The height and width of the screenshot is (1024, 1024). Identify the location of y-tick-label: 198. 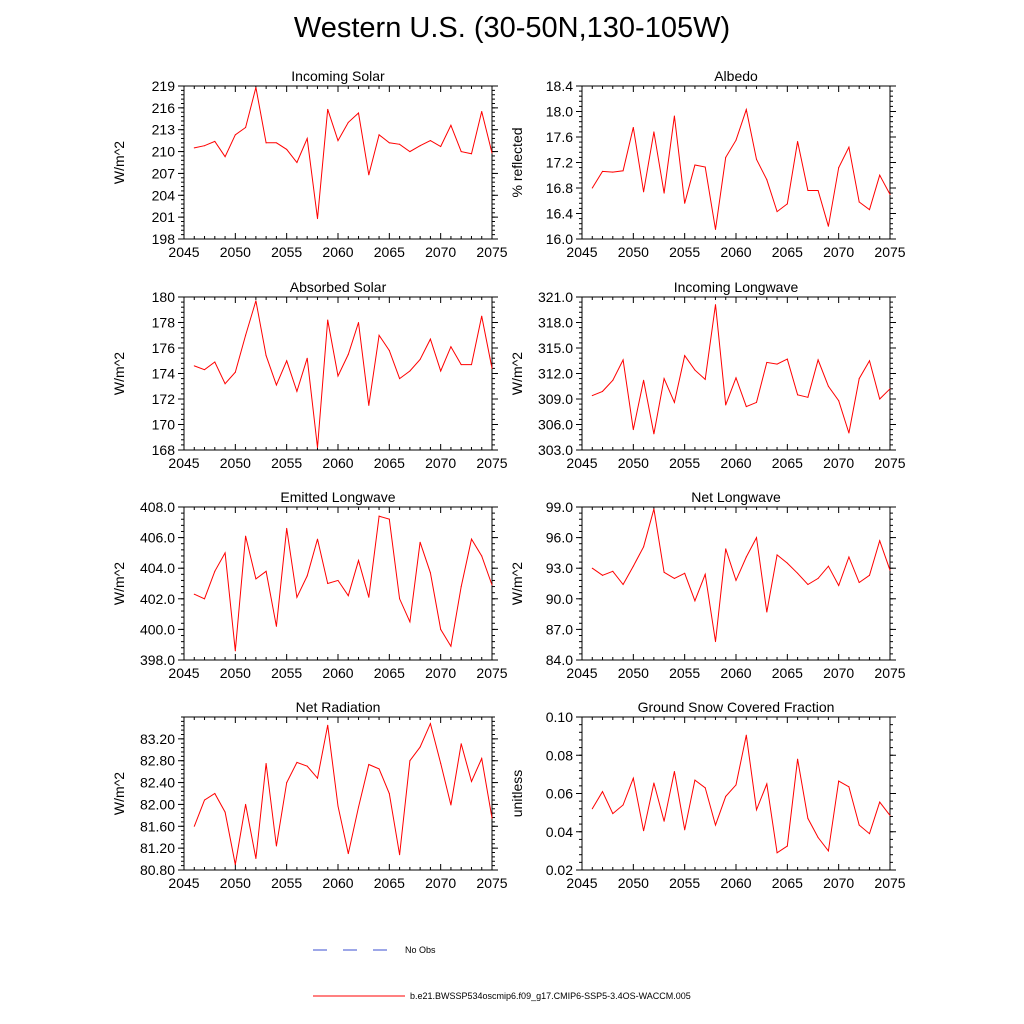
(164, 239).